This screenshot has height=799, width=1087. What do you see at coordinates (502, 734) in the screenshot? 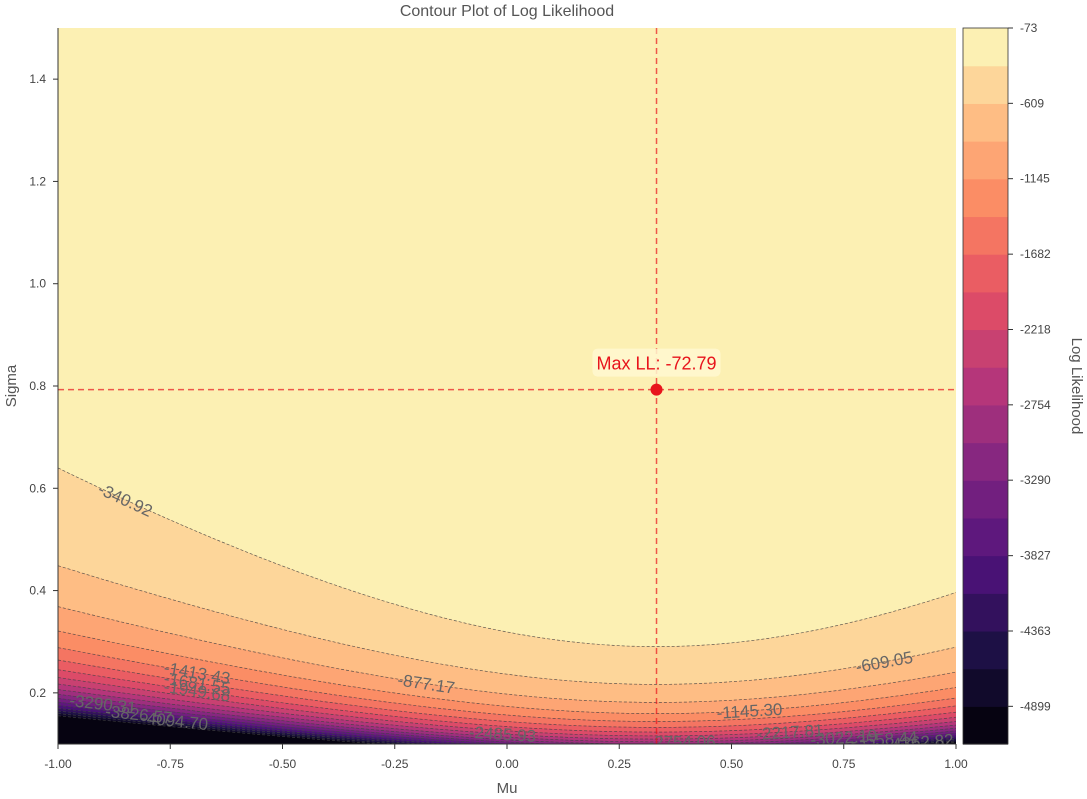
I see `contour-label: -2485.93` at bounding box center [502, 734].